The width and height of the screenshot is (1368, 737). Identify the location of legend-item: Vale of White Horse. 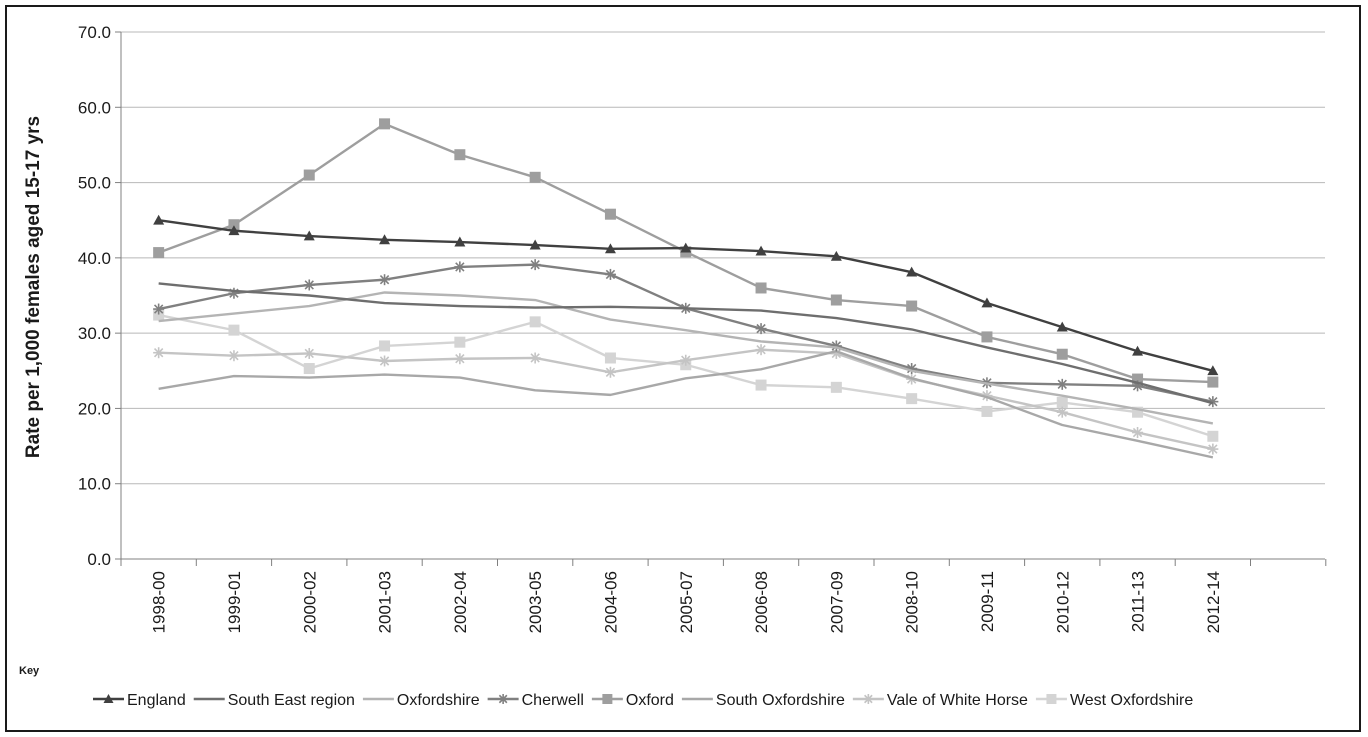
(940, 700).